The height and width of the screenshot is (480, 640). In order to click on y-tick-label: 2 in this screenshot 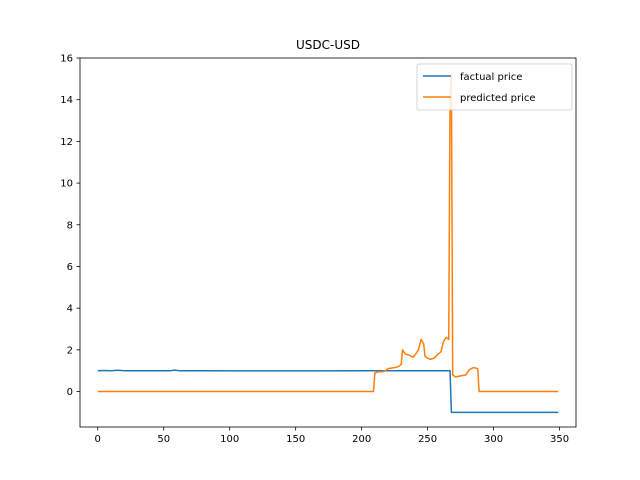, I will do `click(70, 350)`.